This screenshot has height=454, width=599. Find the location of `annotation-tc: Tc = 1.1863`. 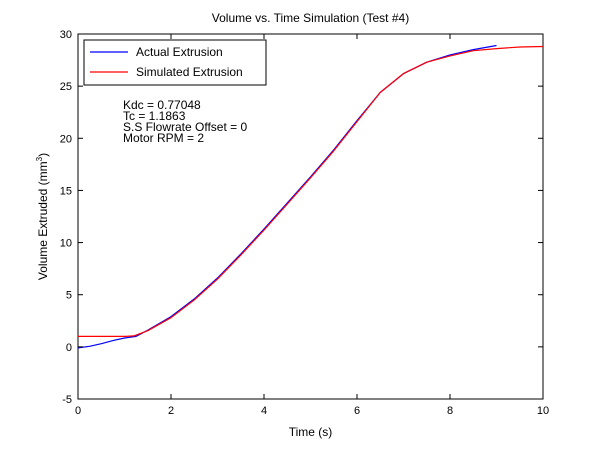

annotation-tc: Tc = 1.1863 is located at coordinates (154, 116).